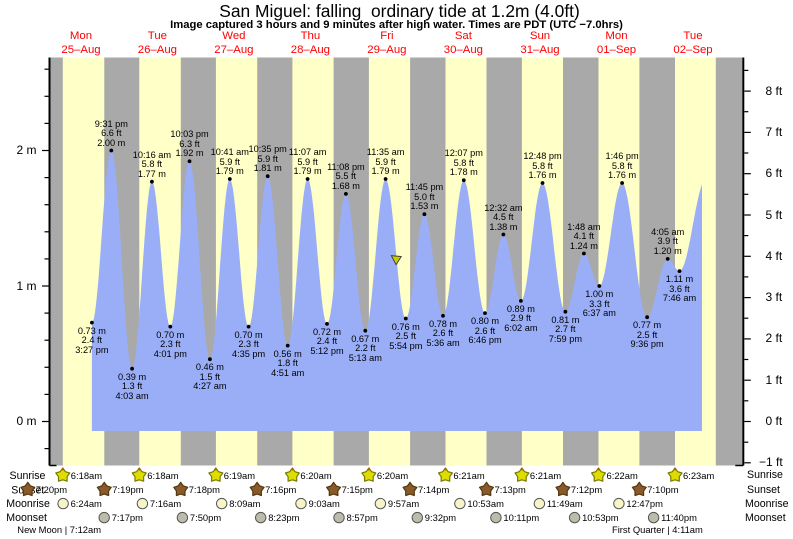 Image resolution: width=793 pixels, height=539 pixels. I want to click on svg-text: Sunrise, so click(28, 476).